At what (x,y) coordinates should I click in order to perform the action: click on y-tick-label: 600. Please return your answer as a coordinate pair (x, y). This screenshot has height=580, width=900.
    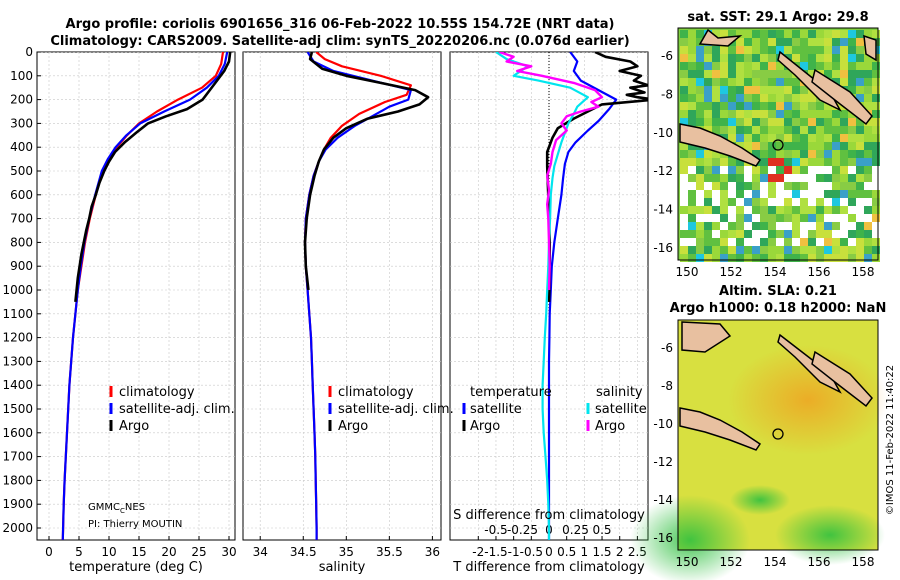
    Looking at the image, I should click on (21, 195).